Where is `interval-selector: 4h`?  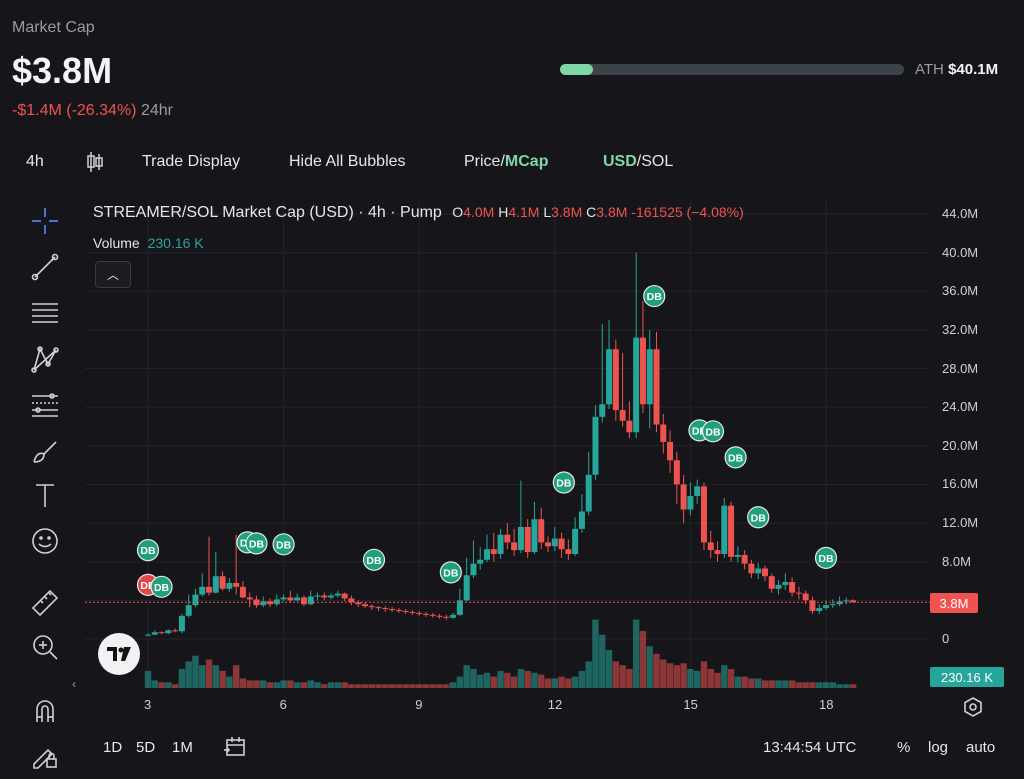
interval-selector: 4h is located at coordinates (35, 161).